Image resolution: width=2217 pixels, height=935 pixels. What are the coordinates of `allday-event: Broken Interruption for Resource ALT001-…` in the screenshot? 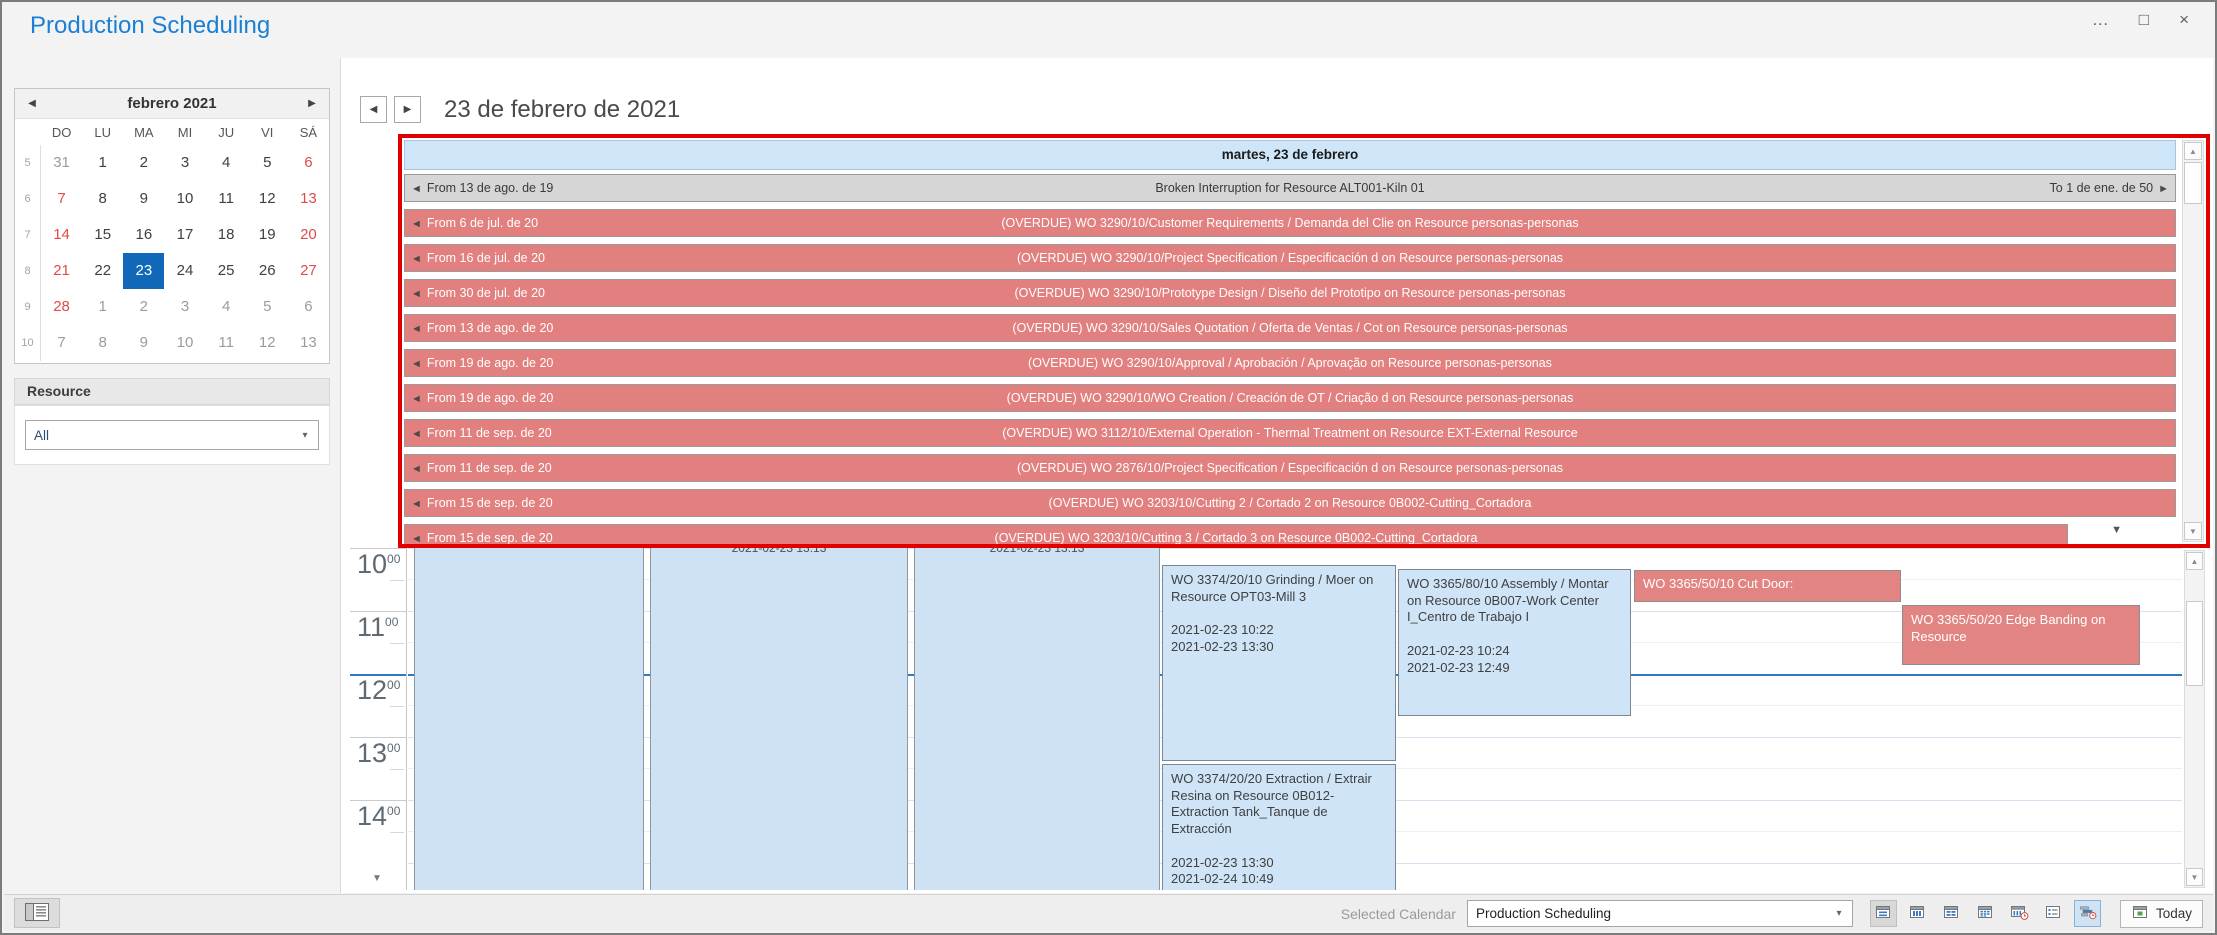 It's located at (1290, 188).